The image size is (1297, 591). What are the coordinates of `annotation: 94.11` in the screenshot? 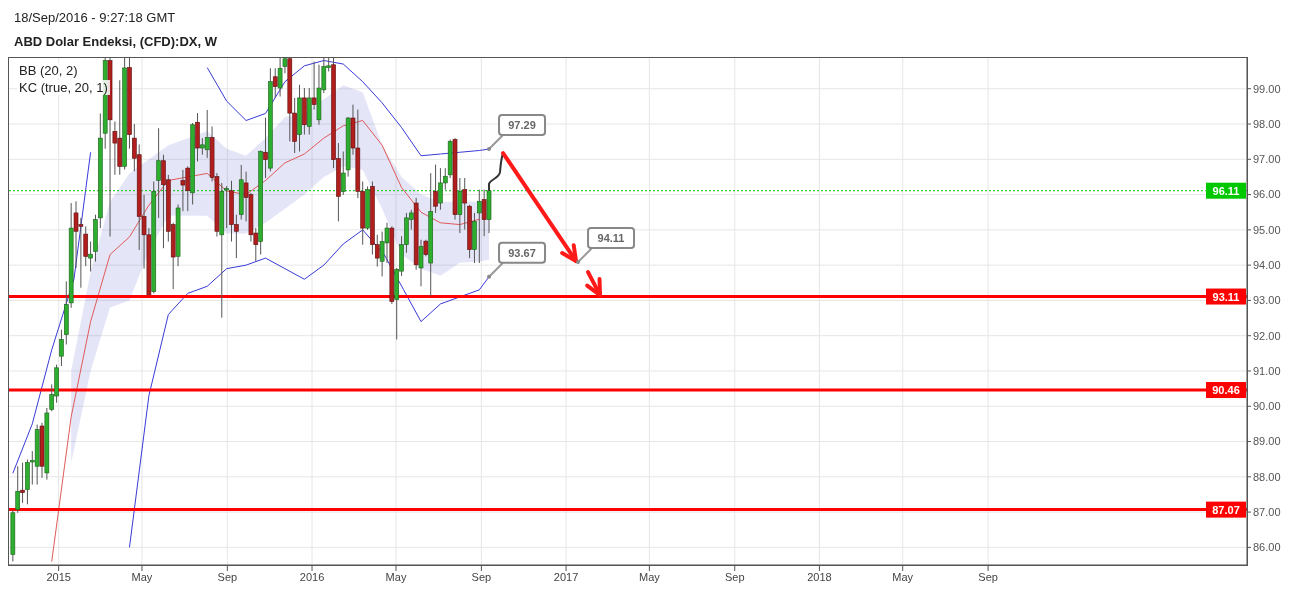 It's located at (611, 238).